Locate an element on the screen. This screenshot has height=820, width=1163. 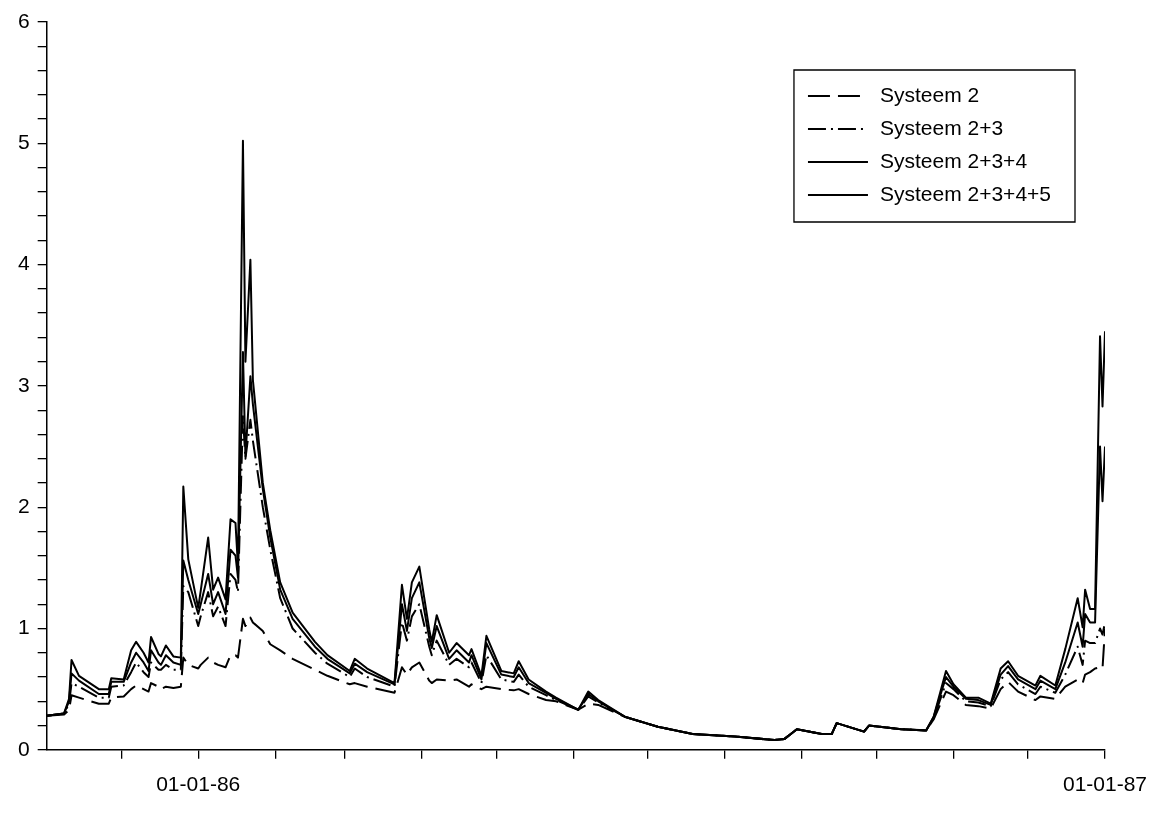
x-tick-label: 01-01-87 is located at coordinates (1105, 784).